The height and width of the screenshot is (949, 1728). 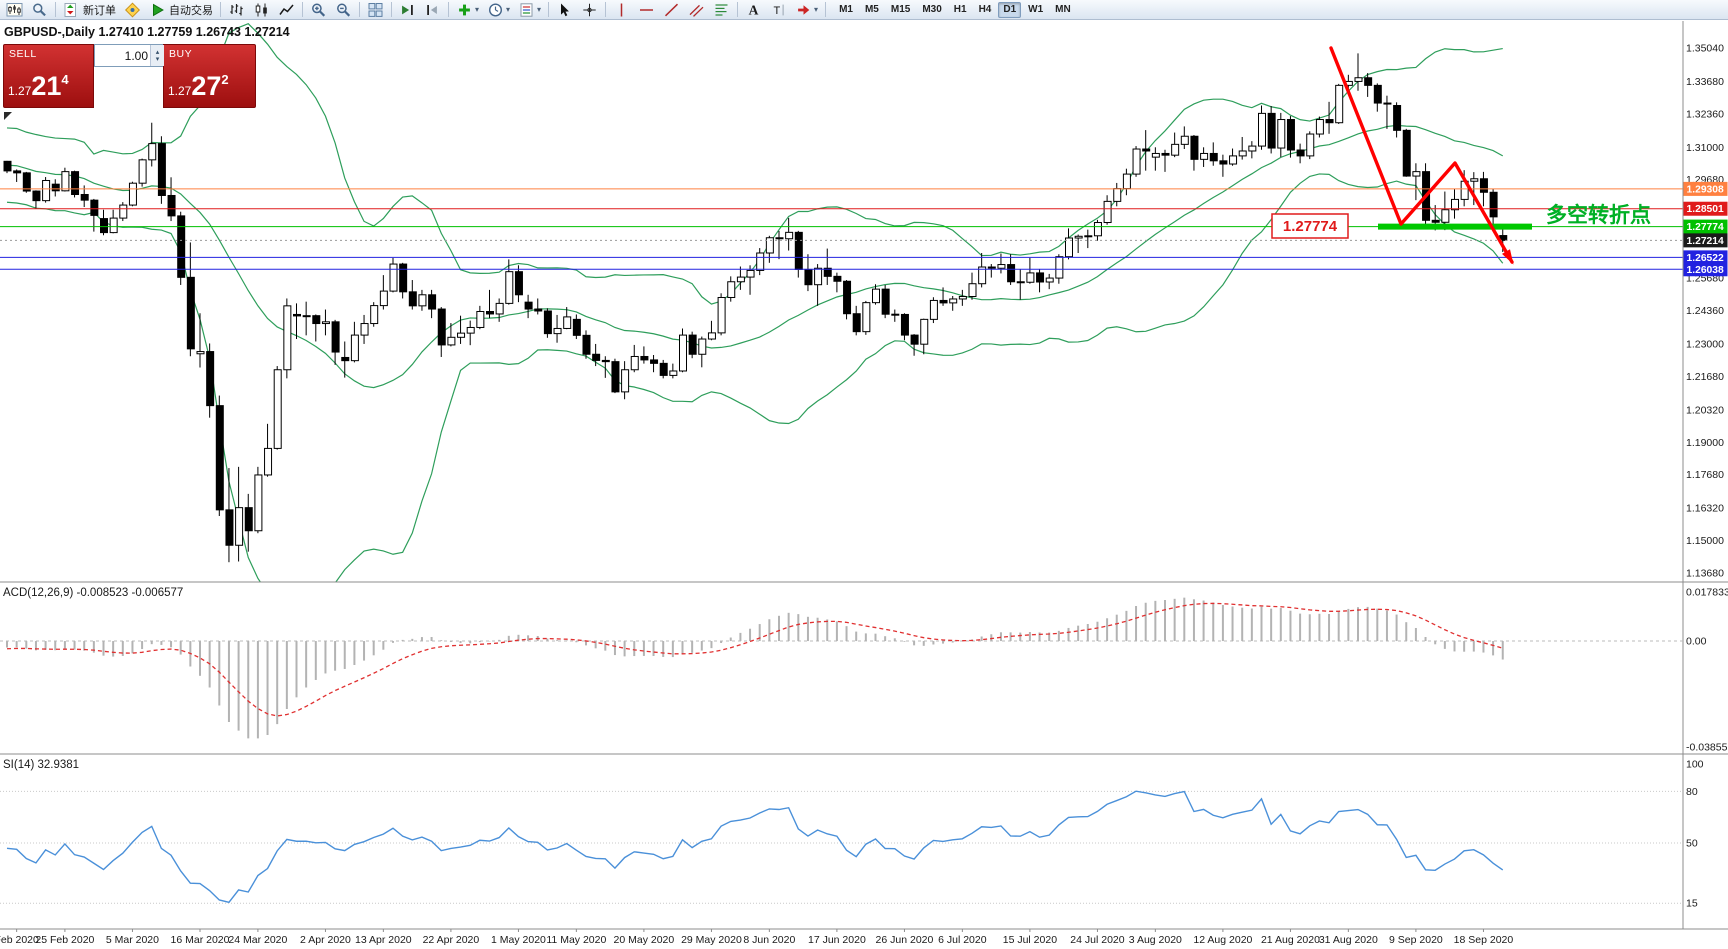 I want to click on equidistant-channel-button, so click(x=696, y=10).